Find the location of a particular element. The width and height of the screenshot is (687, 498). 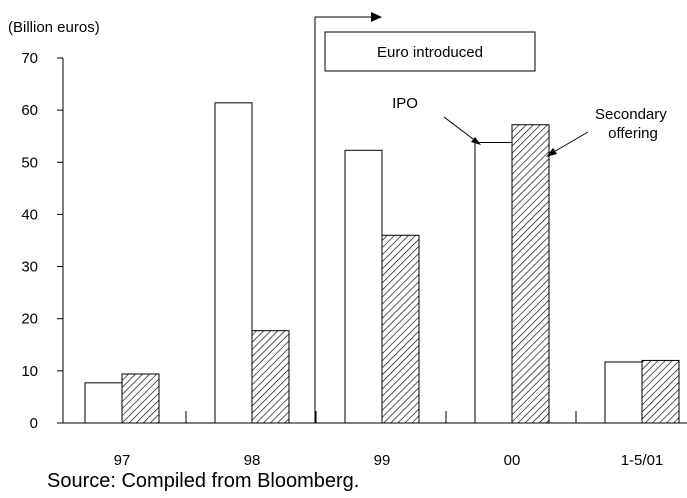

euro-introduced-label: Euro introduced is located at coordinates (430, 52).